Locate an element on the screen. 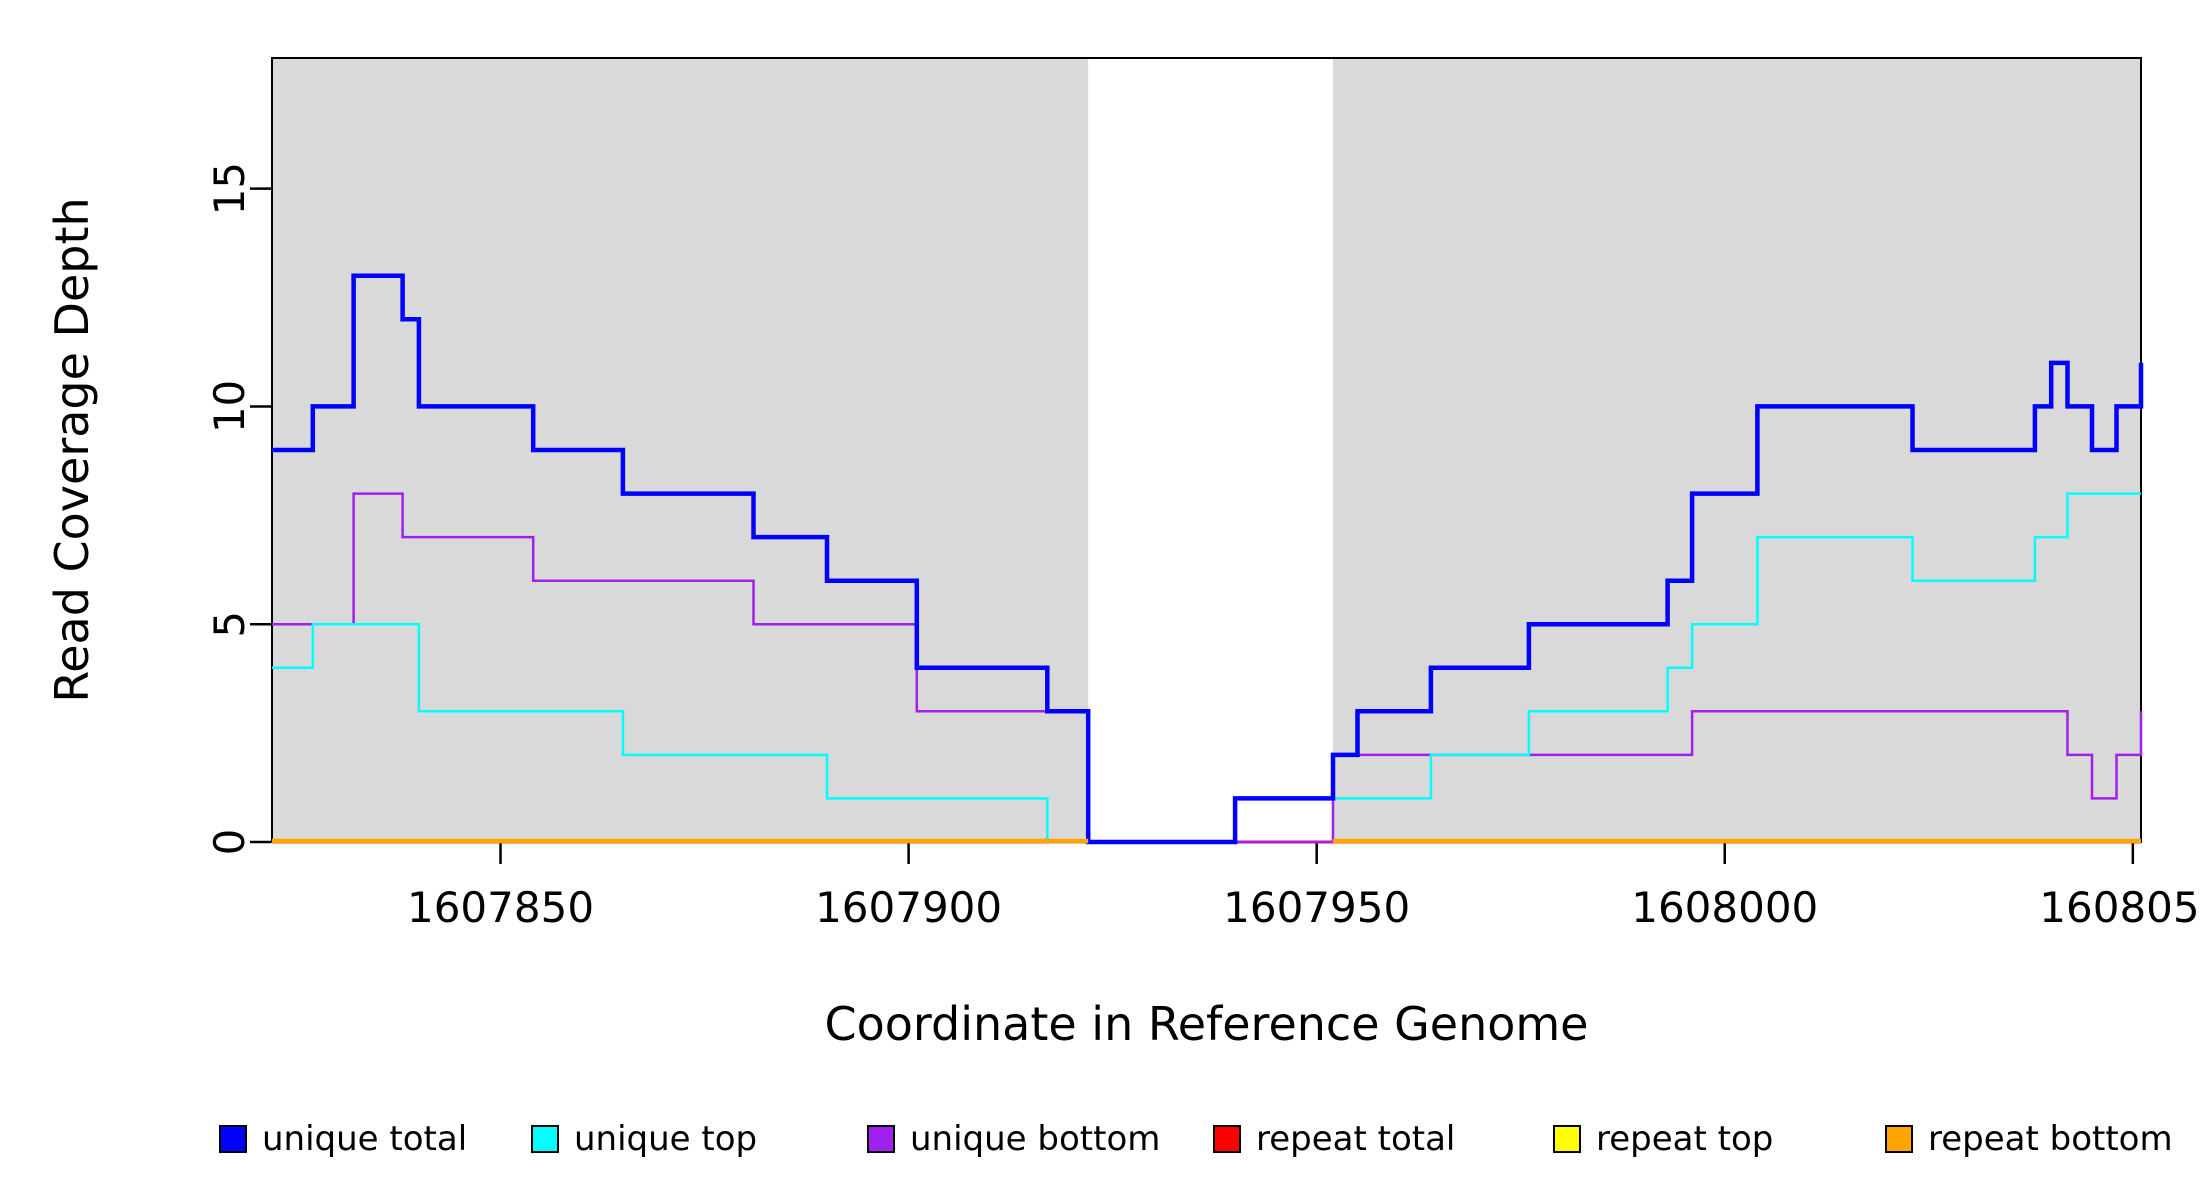 The image size is (2200, 1200). y-axis-tick-label: 5 is located at coordinates (229, 624).